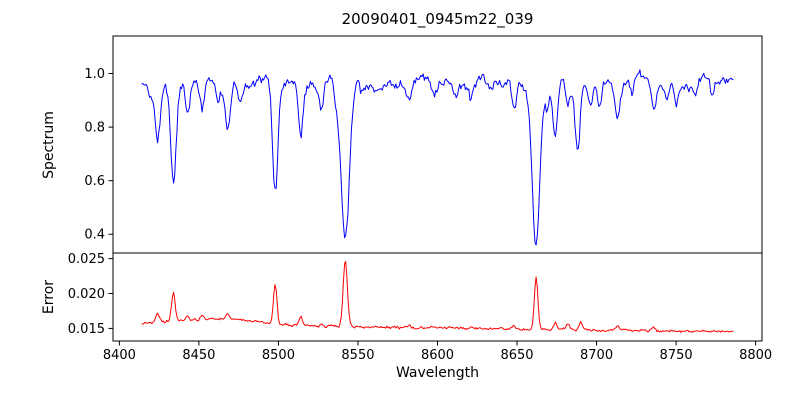  What do you see at coordinates (437, 355) in the screenshot?
I see `error-x-tick-label: 8600` at bounding box center [437, 355].